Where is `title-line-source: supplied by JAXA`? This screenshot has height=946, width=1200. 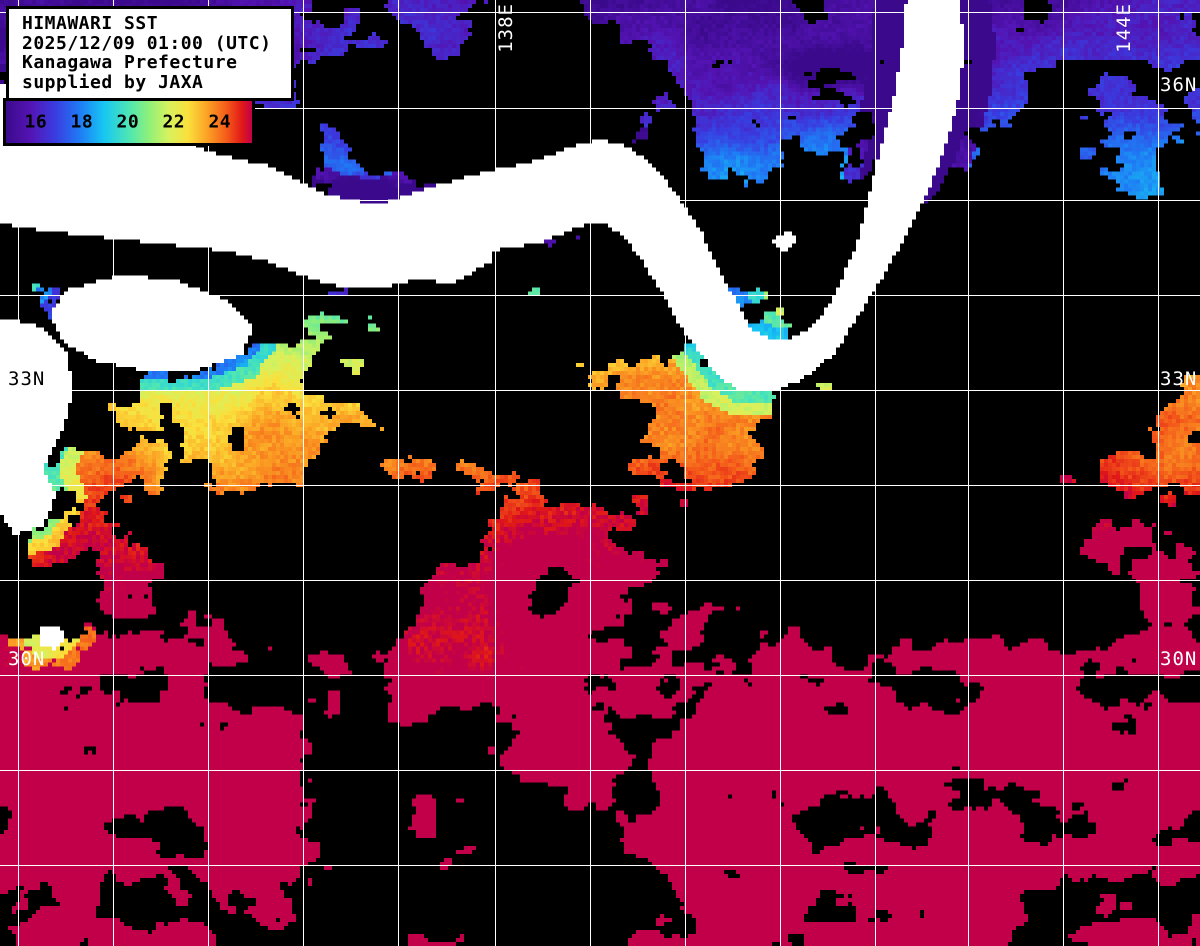
title-line-source: supplied by JAXA is located at coordinates (113, 82).